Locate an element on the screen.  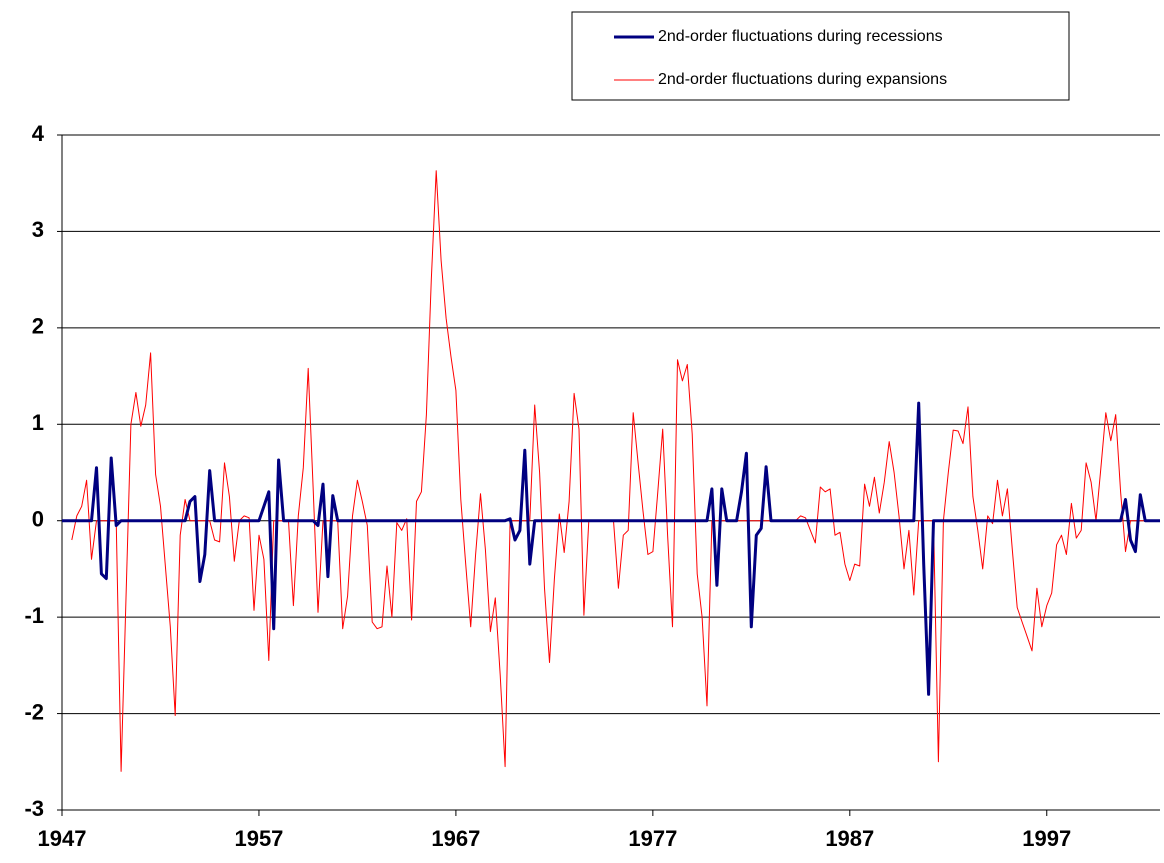
x-tick-label: 1987 is located at coordinates (849, 838).